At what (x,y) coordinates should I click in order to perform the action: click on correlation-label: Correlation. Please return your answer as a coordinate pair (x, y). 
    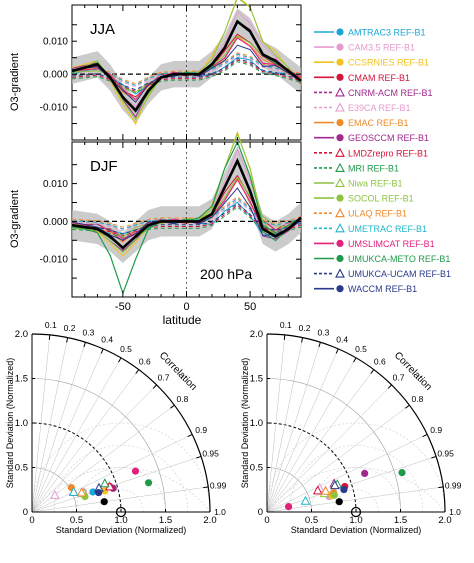
    Looking at the image, I should click on (413, 371).